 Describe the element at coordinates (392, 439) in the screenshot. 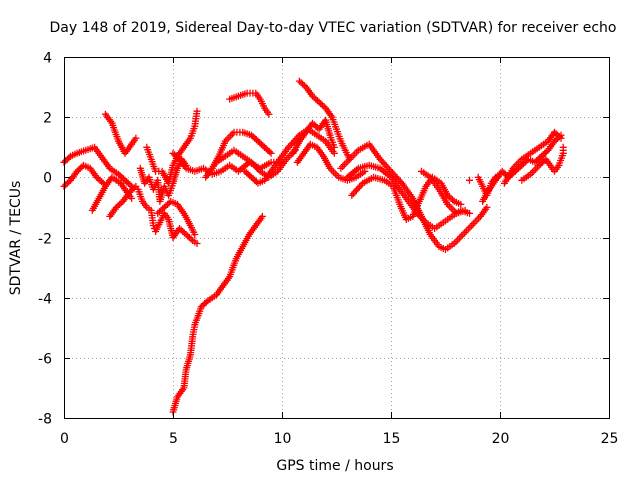

I see `x-tick-label: 15` at that location.